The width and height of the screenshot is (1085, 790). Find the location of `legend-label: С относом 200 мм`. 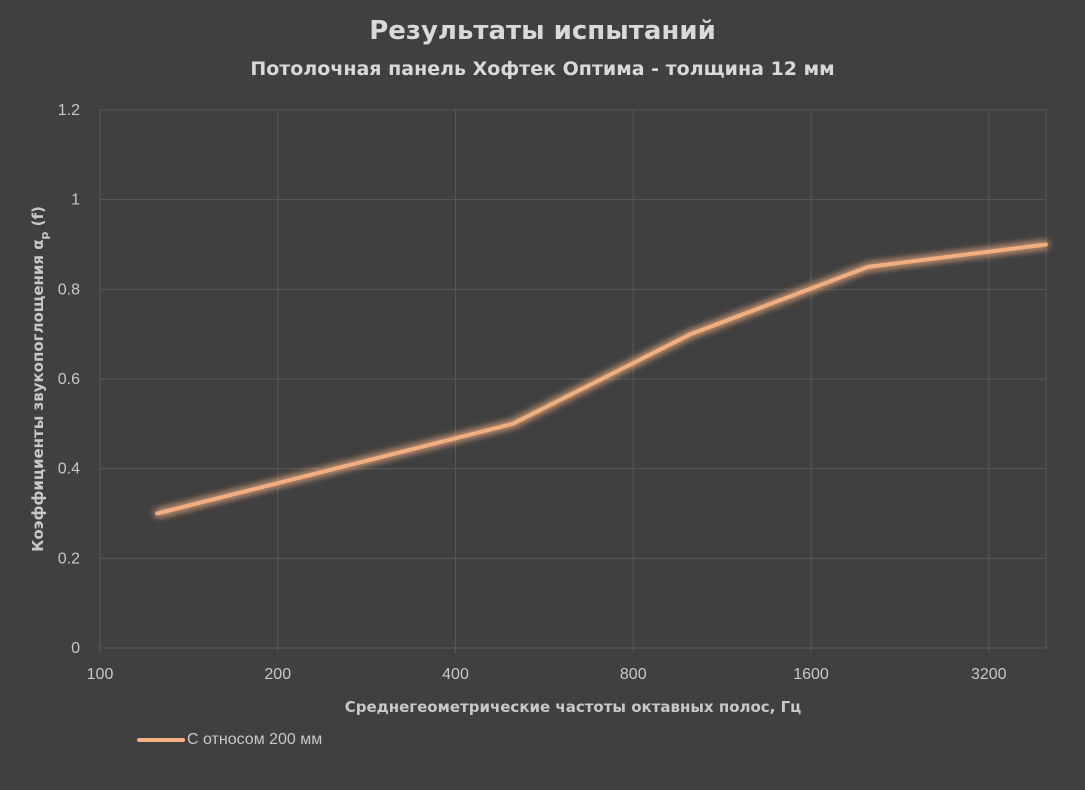

legend-label: С относом 200 мм is located at coordinates (255, 739).